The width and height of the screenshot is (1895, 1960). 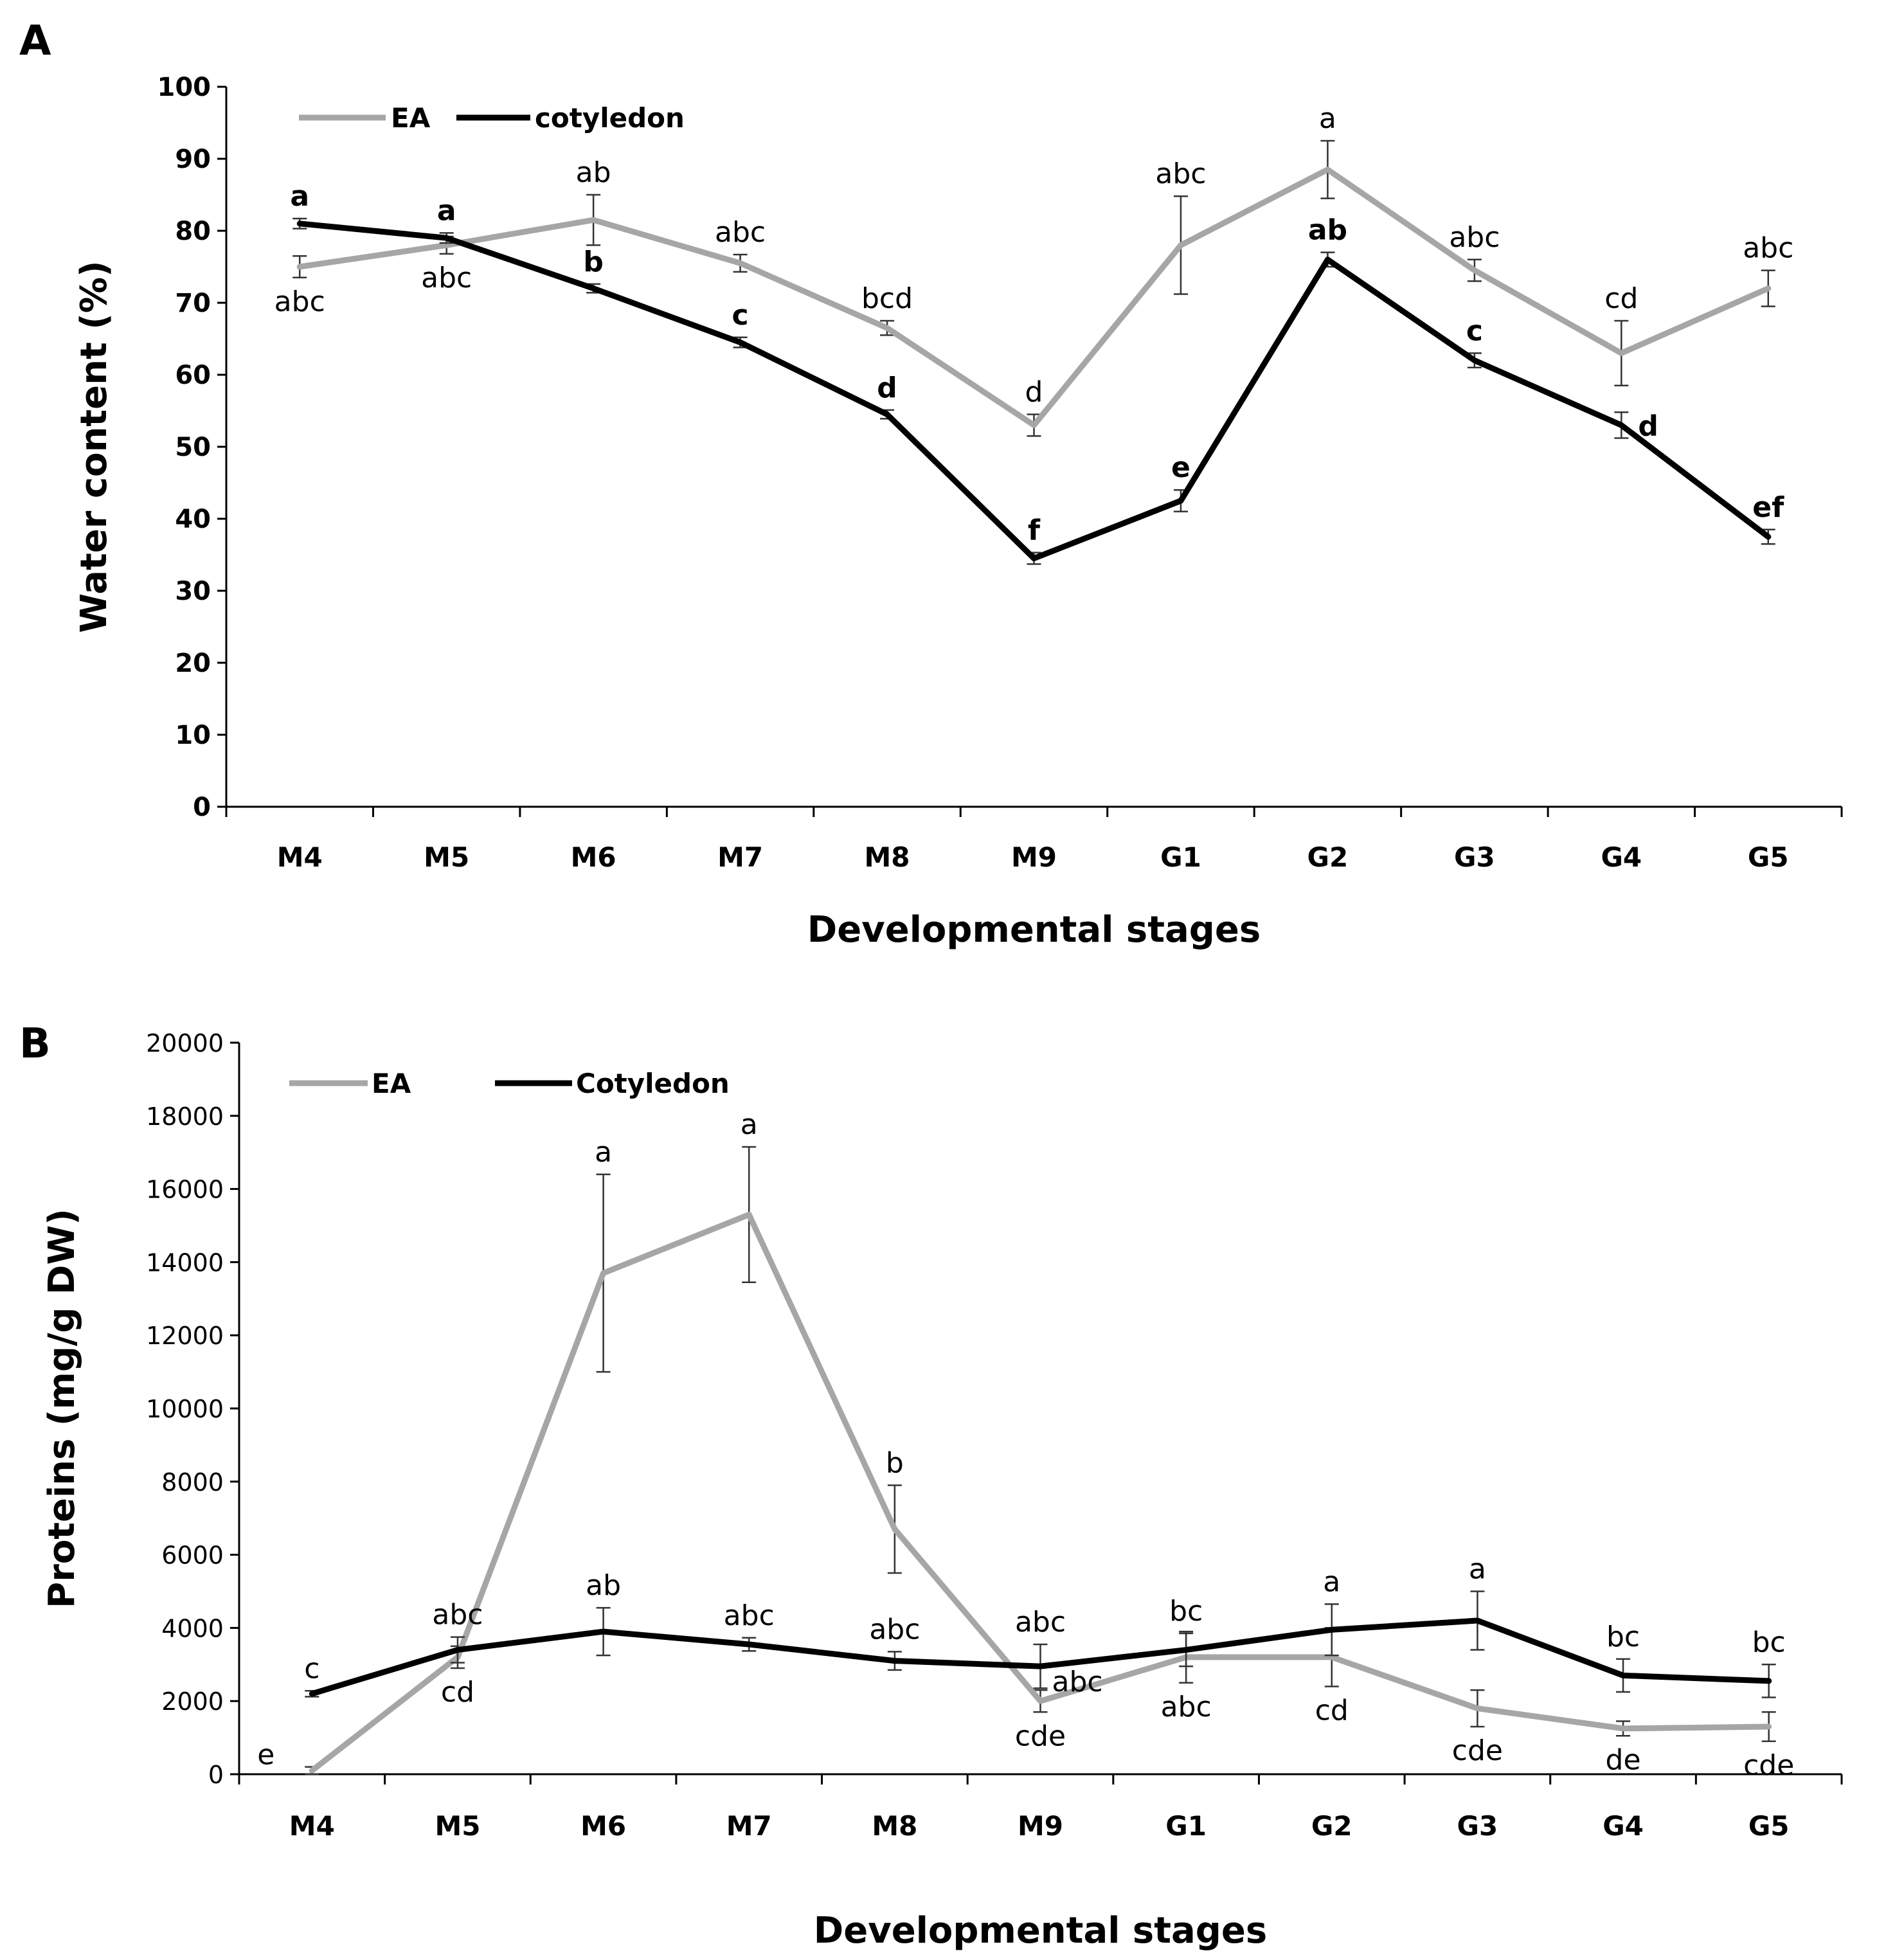 What do you see at coordinates (193, 303) in the screenshot?
I see `y-tick-label: 70` at bounding box center [193, 303].